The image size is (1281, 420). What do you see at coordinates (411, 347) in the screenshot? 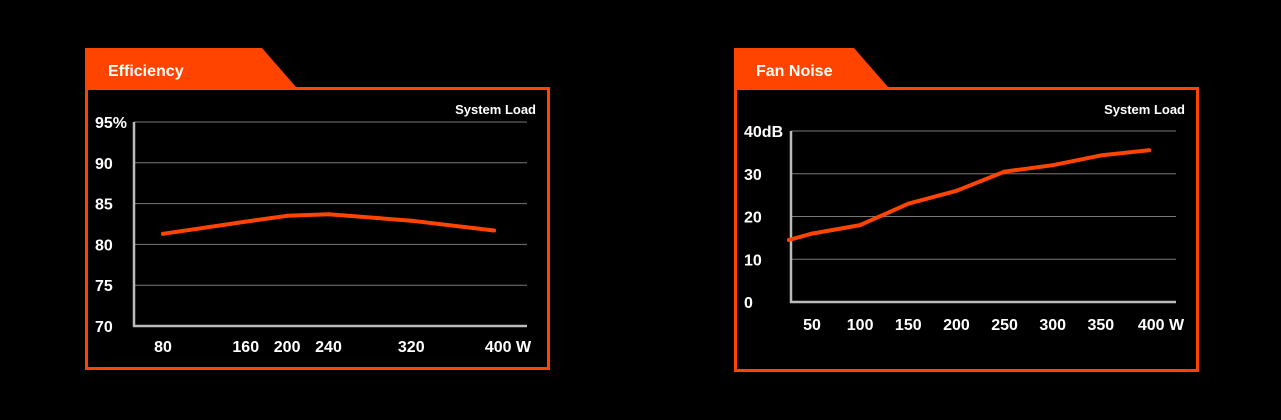
I see `x-tick-label: 320` at bounding box center [411, 347].